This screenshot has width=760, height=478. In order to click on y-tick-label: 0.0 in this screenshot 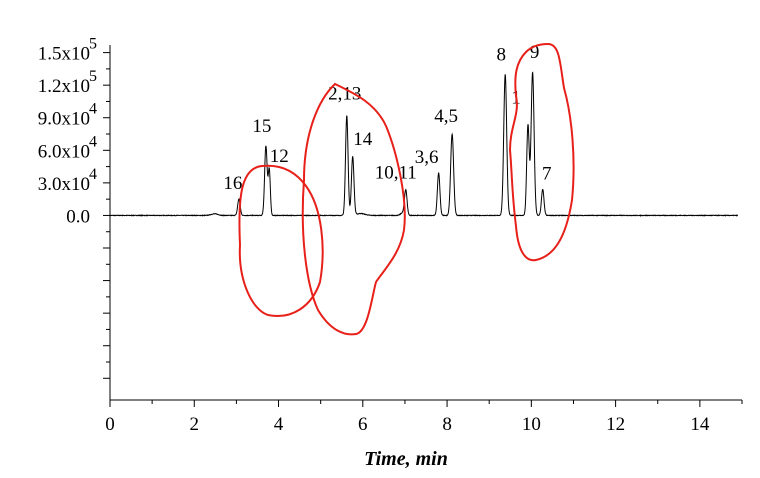, I will do `click(78, 216)`.